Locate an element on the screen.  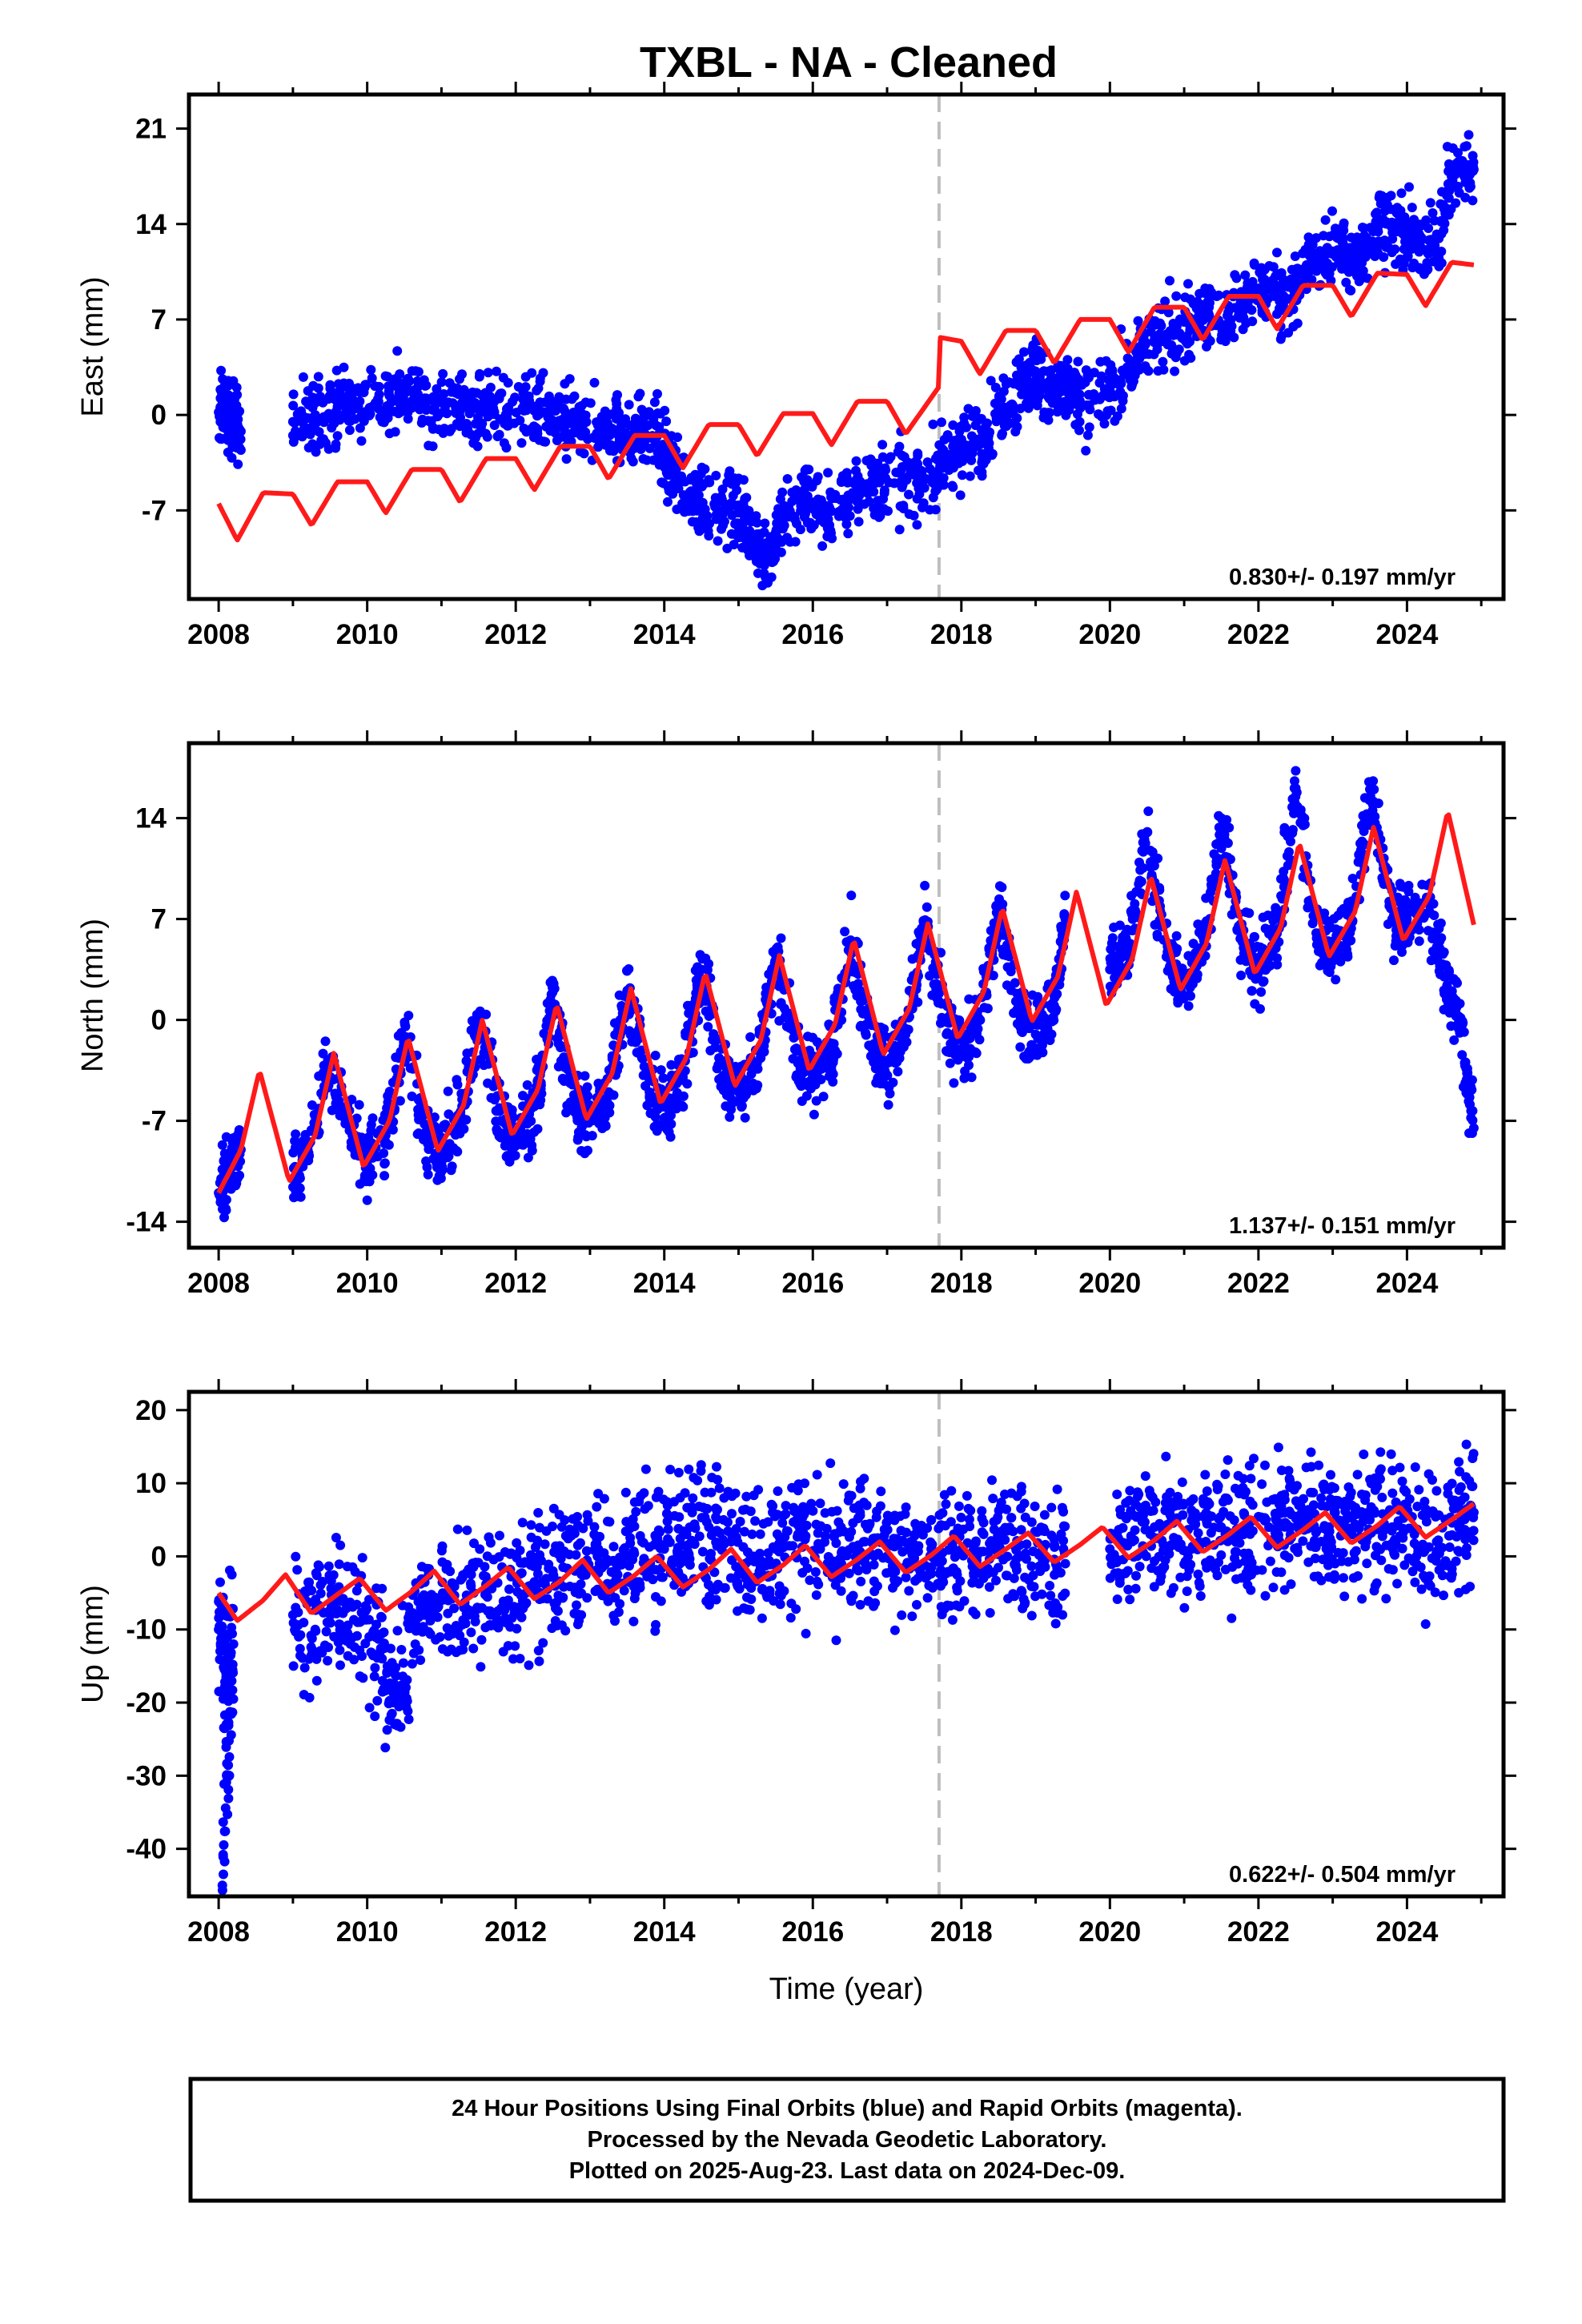
y-axis-title: East (mm) is located at coordinates (93, 346).